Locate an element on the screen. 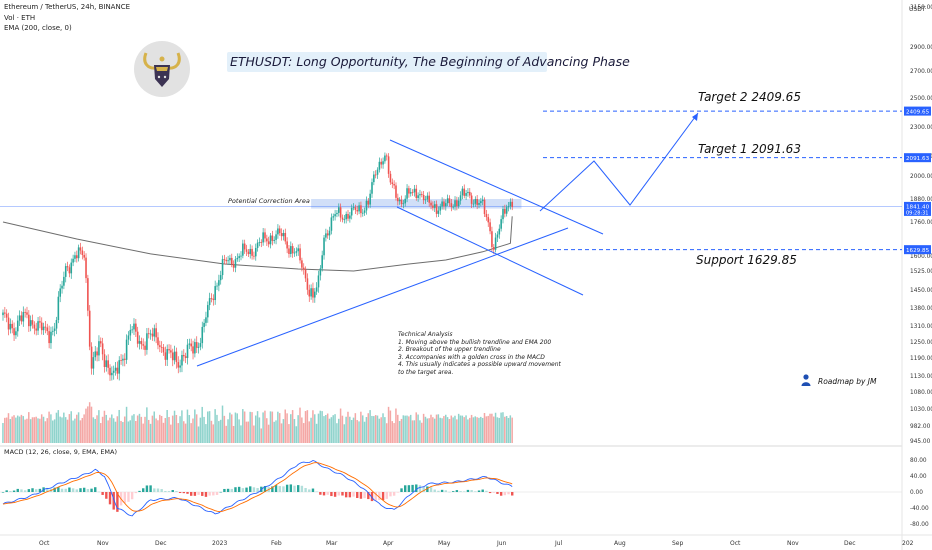  macd-signal-line is located at coordinates (257, 487).